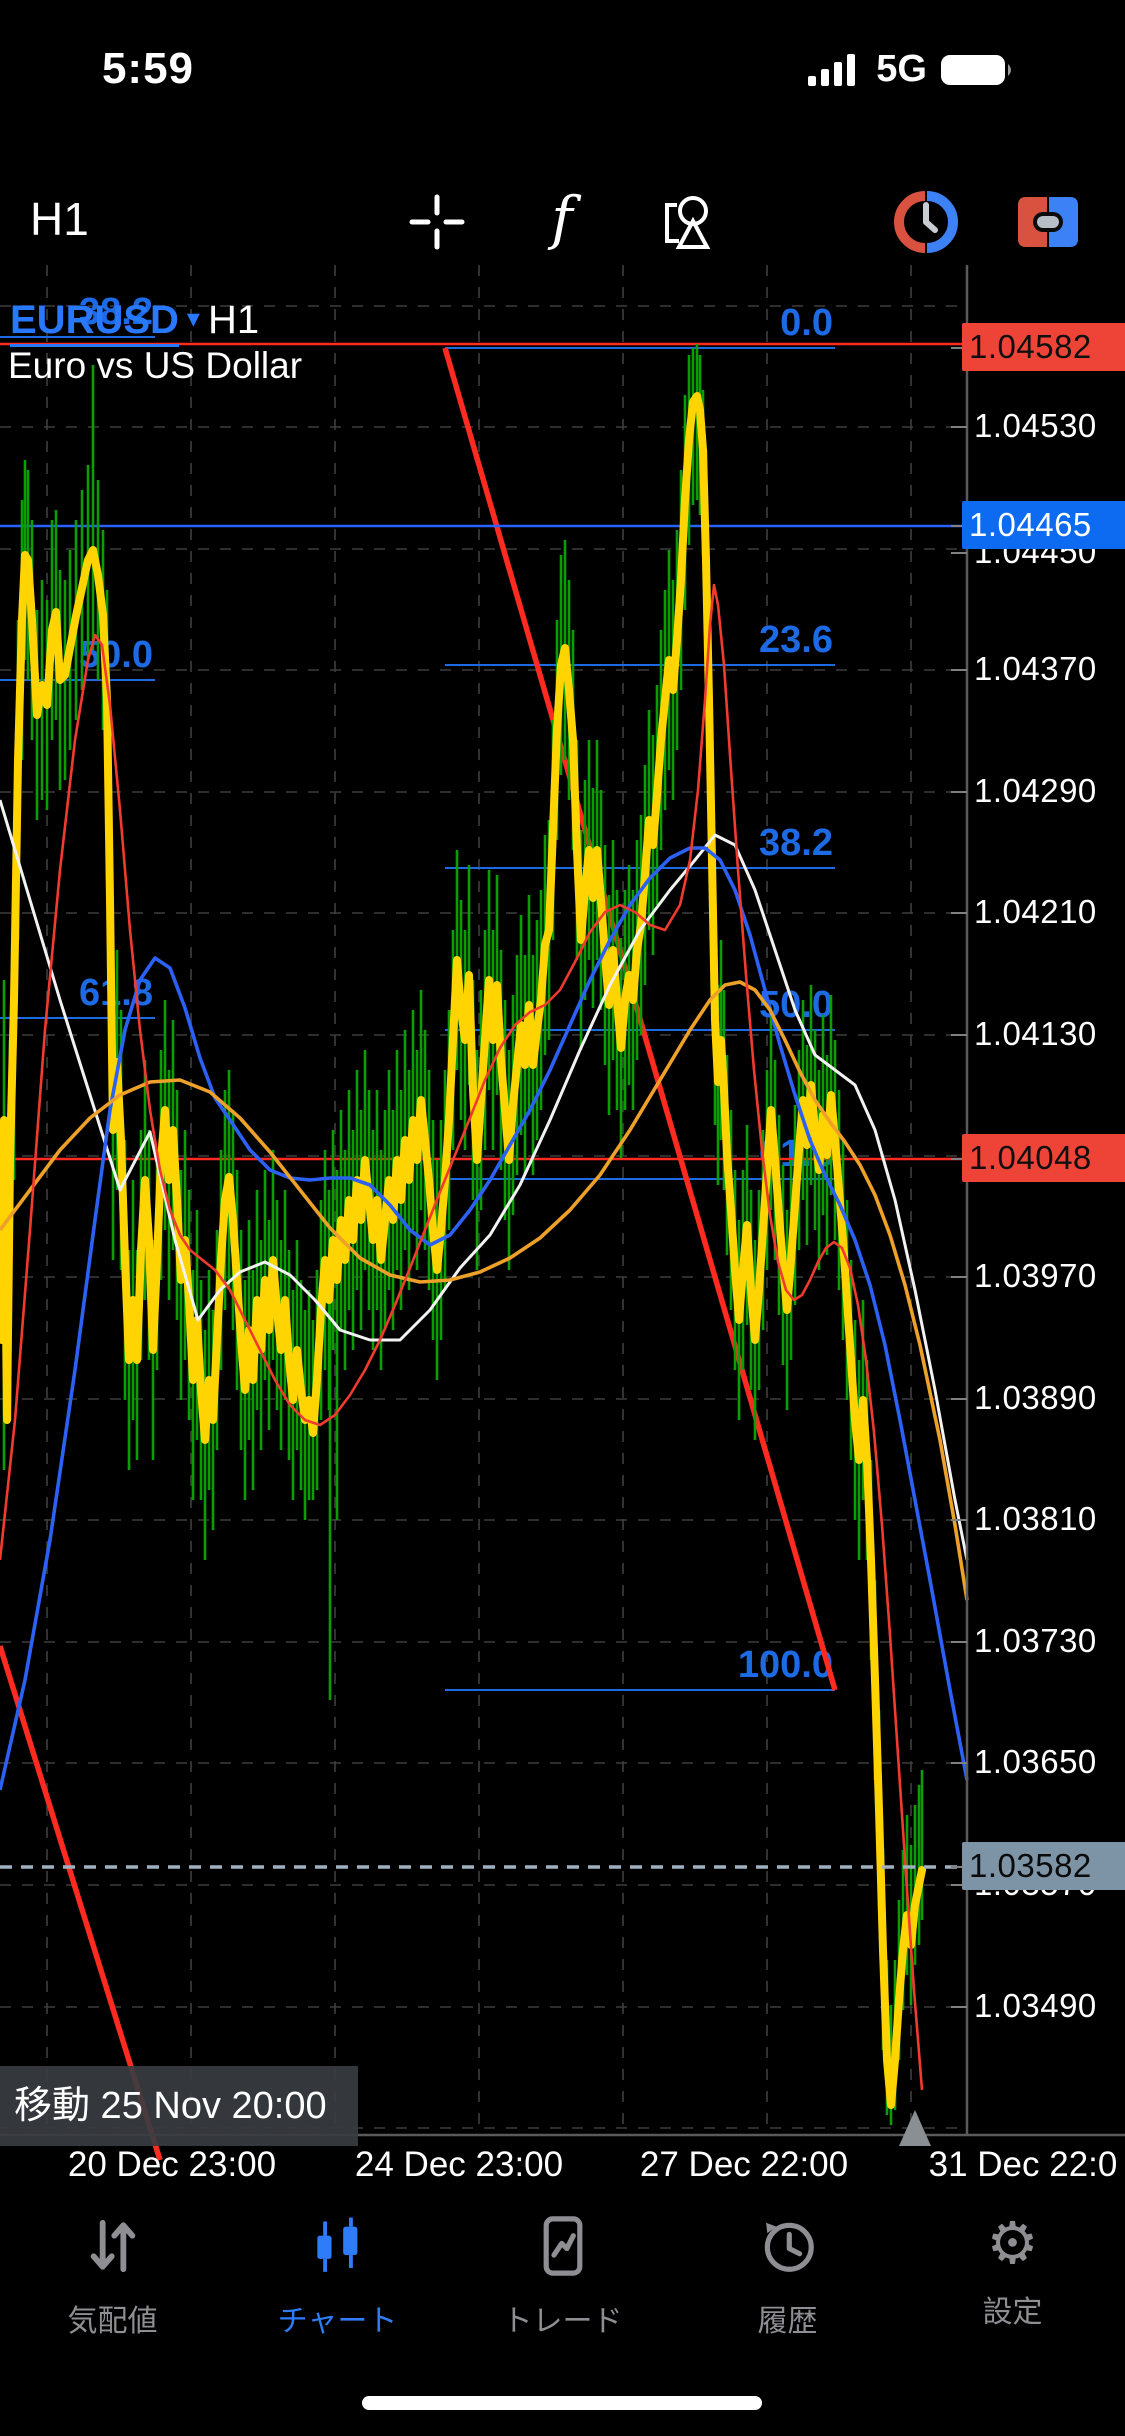 This screenshot has width=1125, height=2436. Describe the element at coordinates (796, 843) in the screenshot. I see `fibonacci-right-label: 38.2` at that location.